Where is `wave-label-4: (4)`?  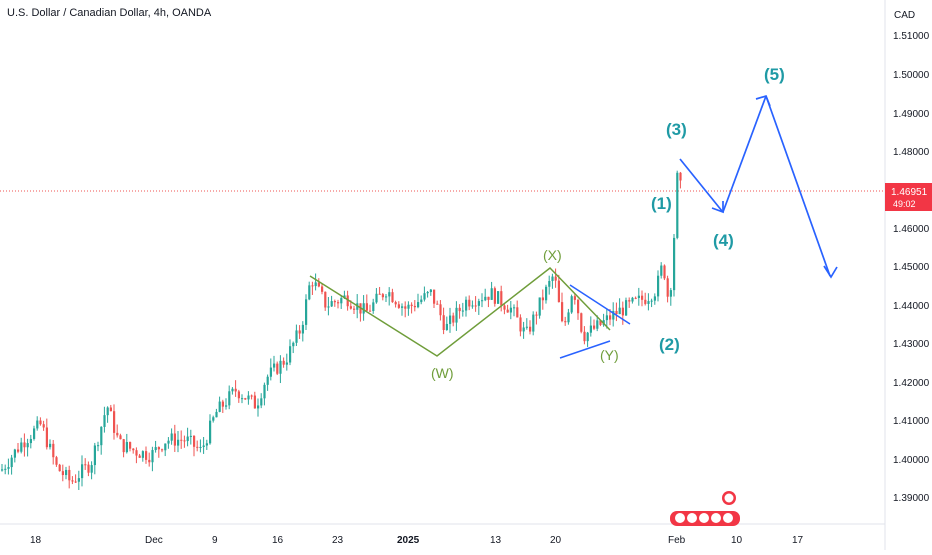
wave-label-4: (4) is located at coordinates (723, 240).